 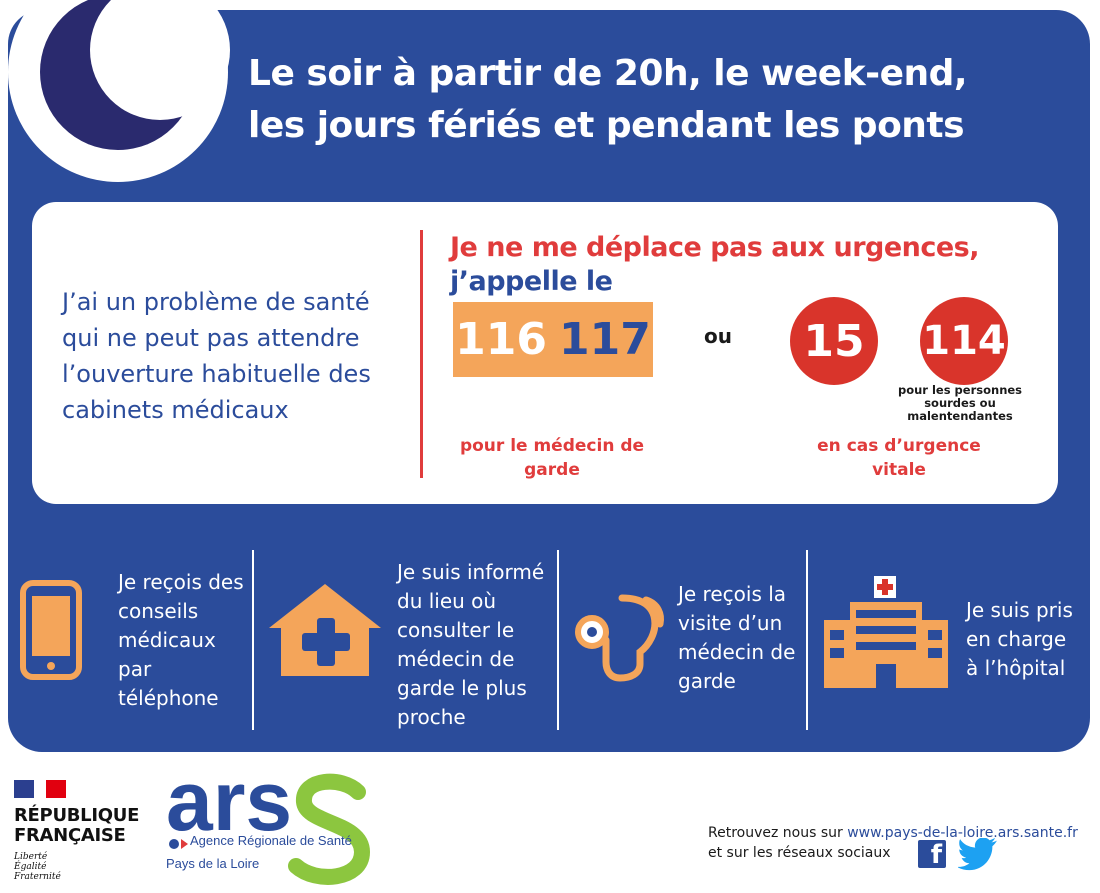 I want to click on social-text: et sur les réseaux sociaux, so click(x=799, y=853).